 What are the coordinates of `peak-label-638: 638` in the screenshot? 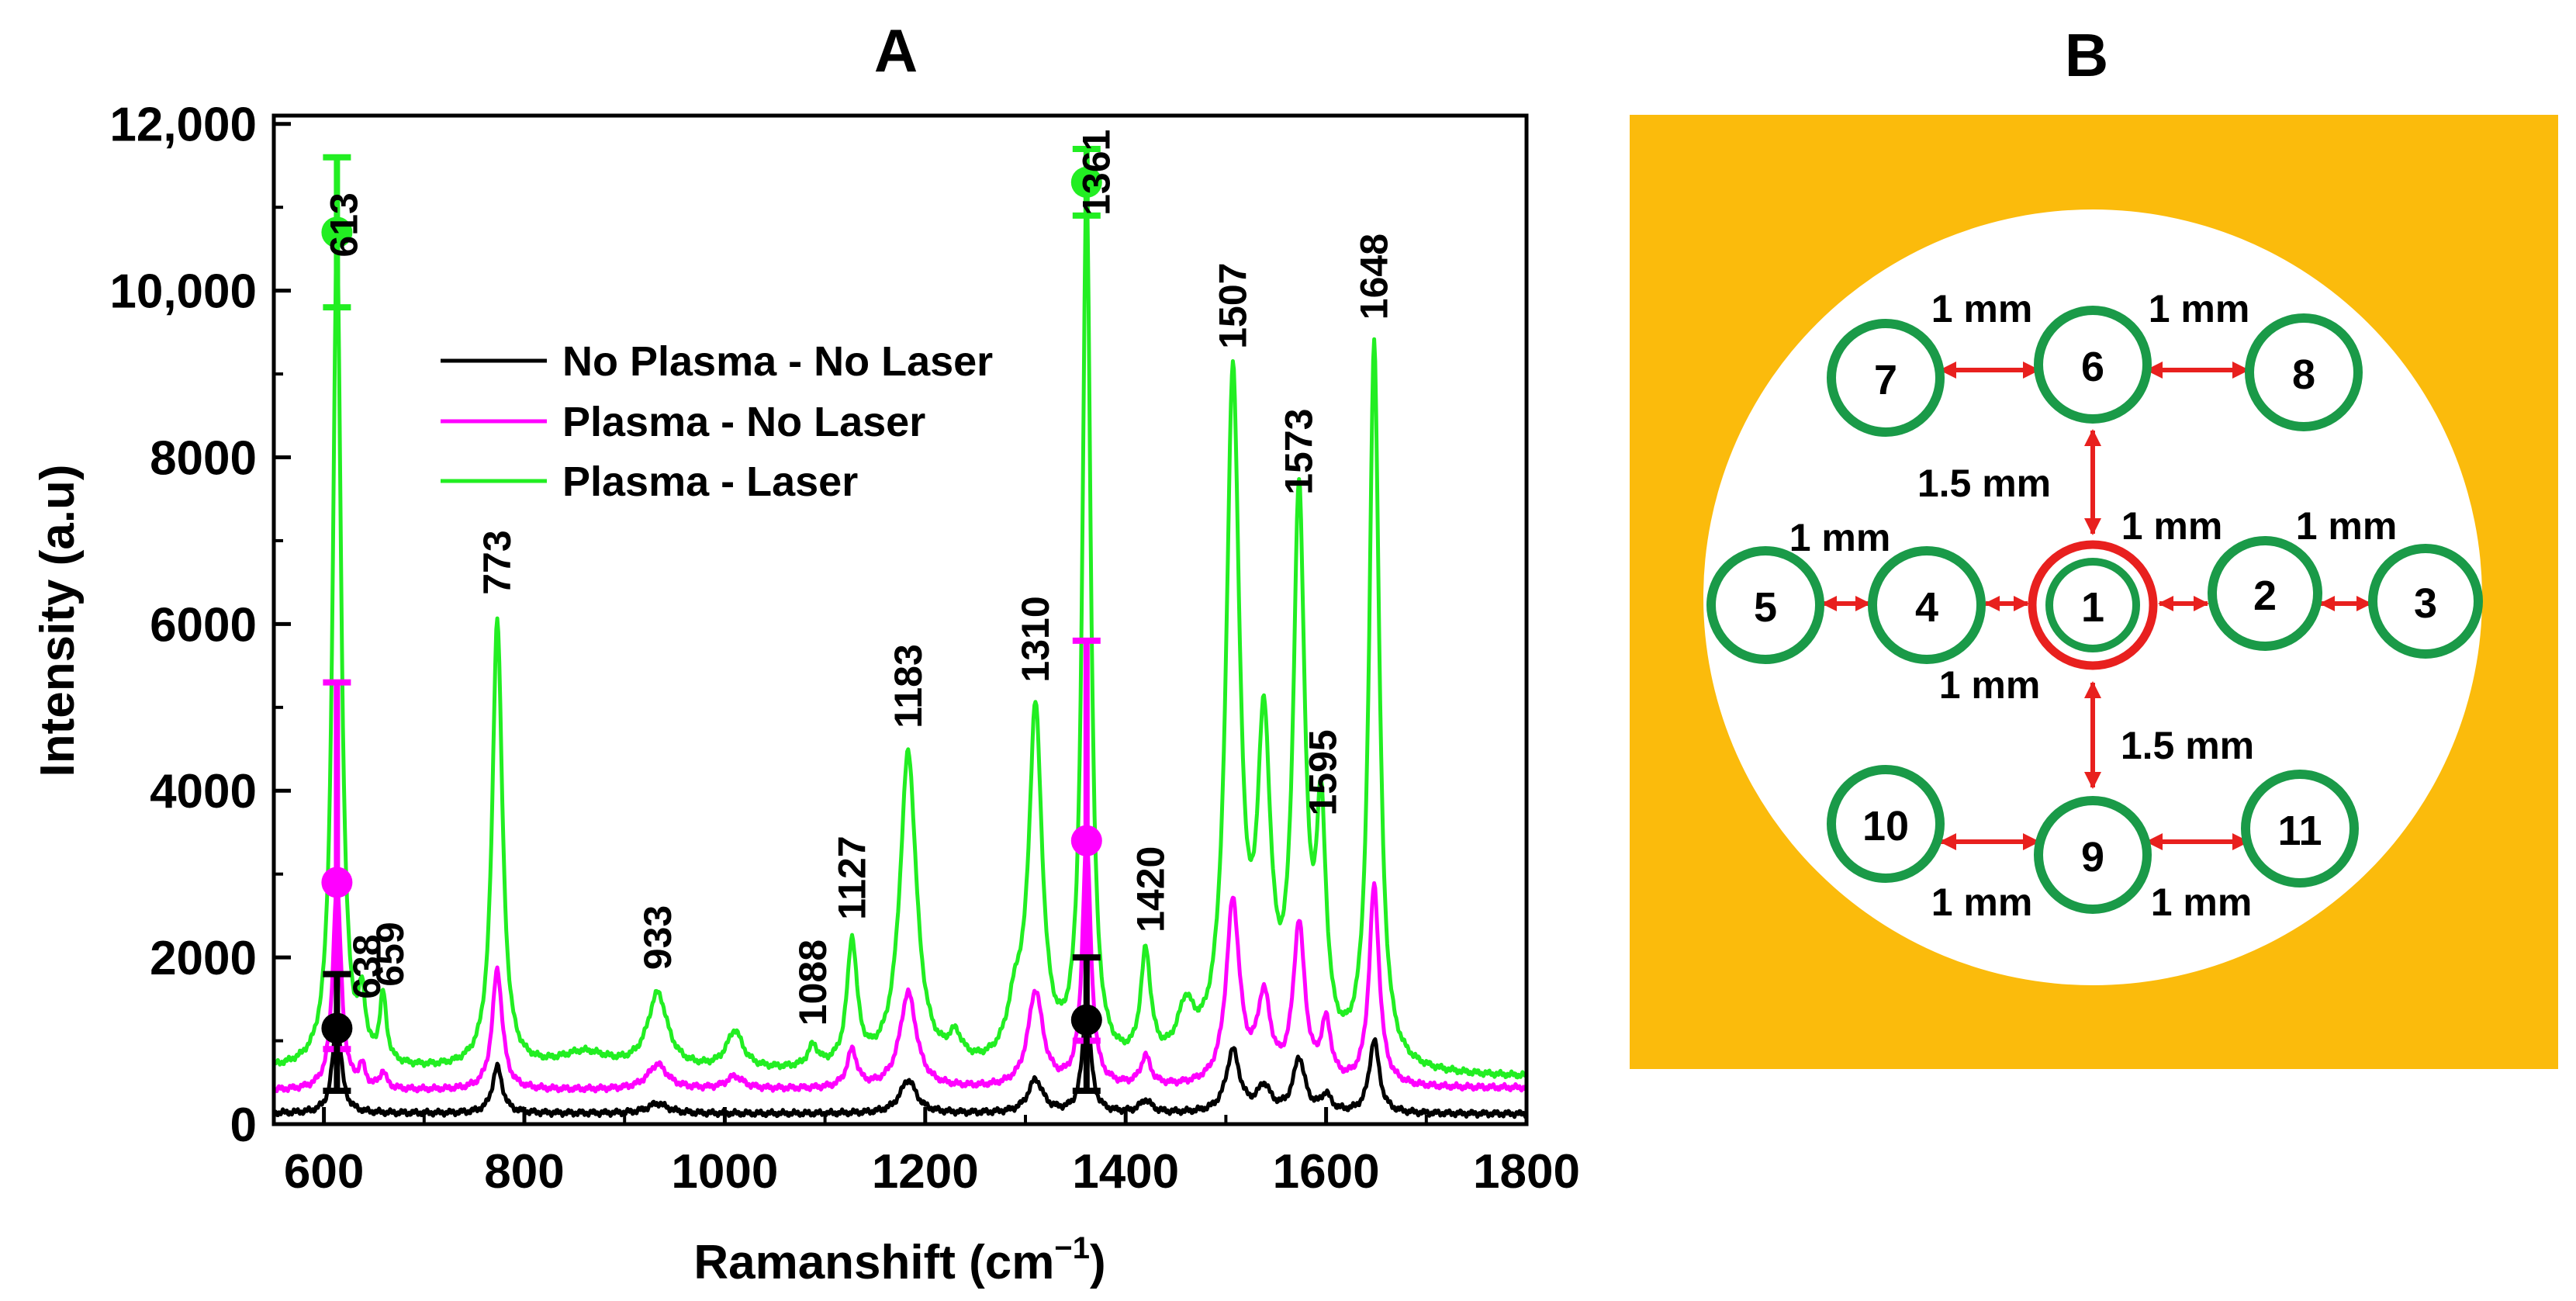 It's located at (367, 966).